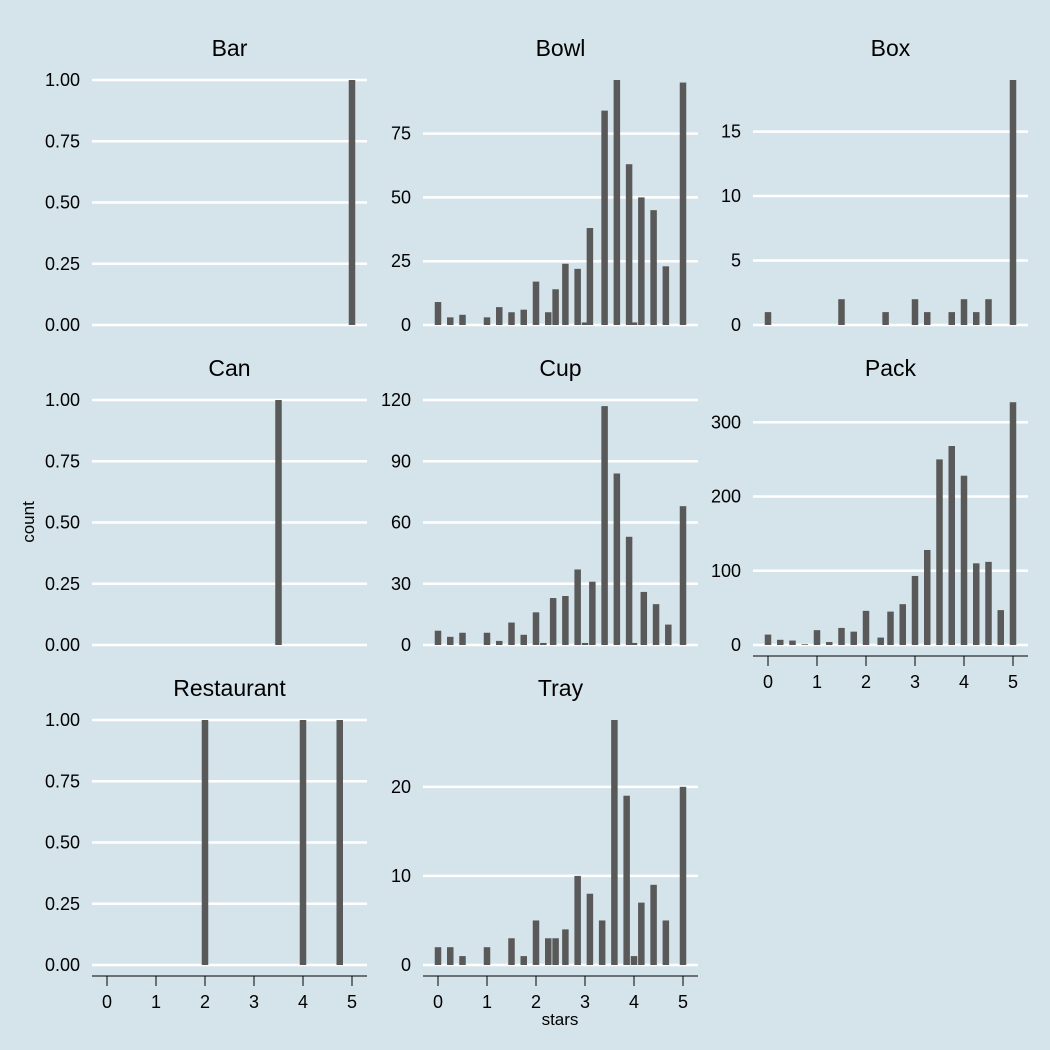 The image size is (1050, 1050). What do you see at coordinates (28, 522) in the screenshot?
I see `y-axis-title: count` at bounding box center [28, 522].